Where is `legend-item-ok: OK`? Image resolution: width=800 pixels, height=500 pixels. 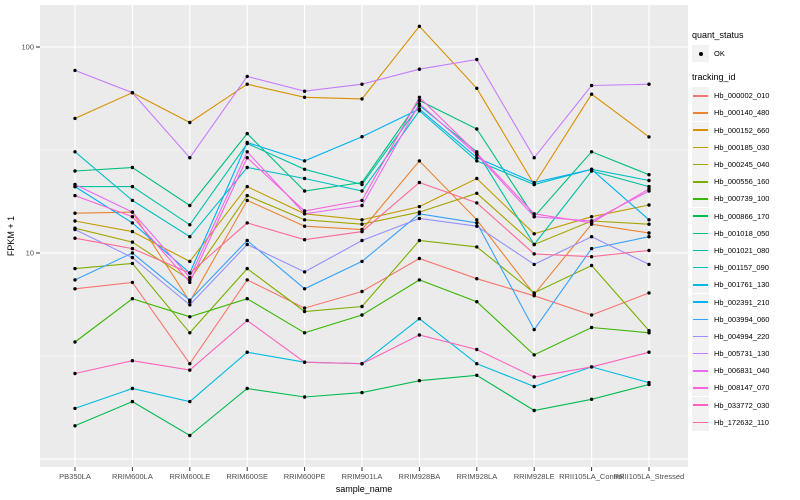
legend-item-ok: OK is located at coordinates (746, 54).